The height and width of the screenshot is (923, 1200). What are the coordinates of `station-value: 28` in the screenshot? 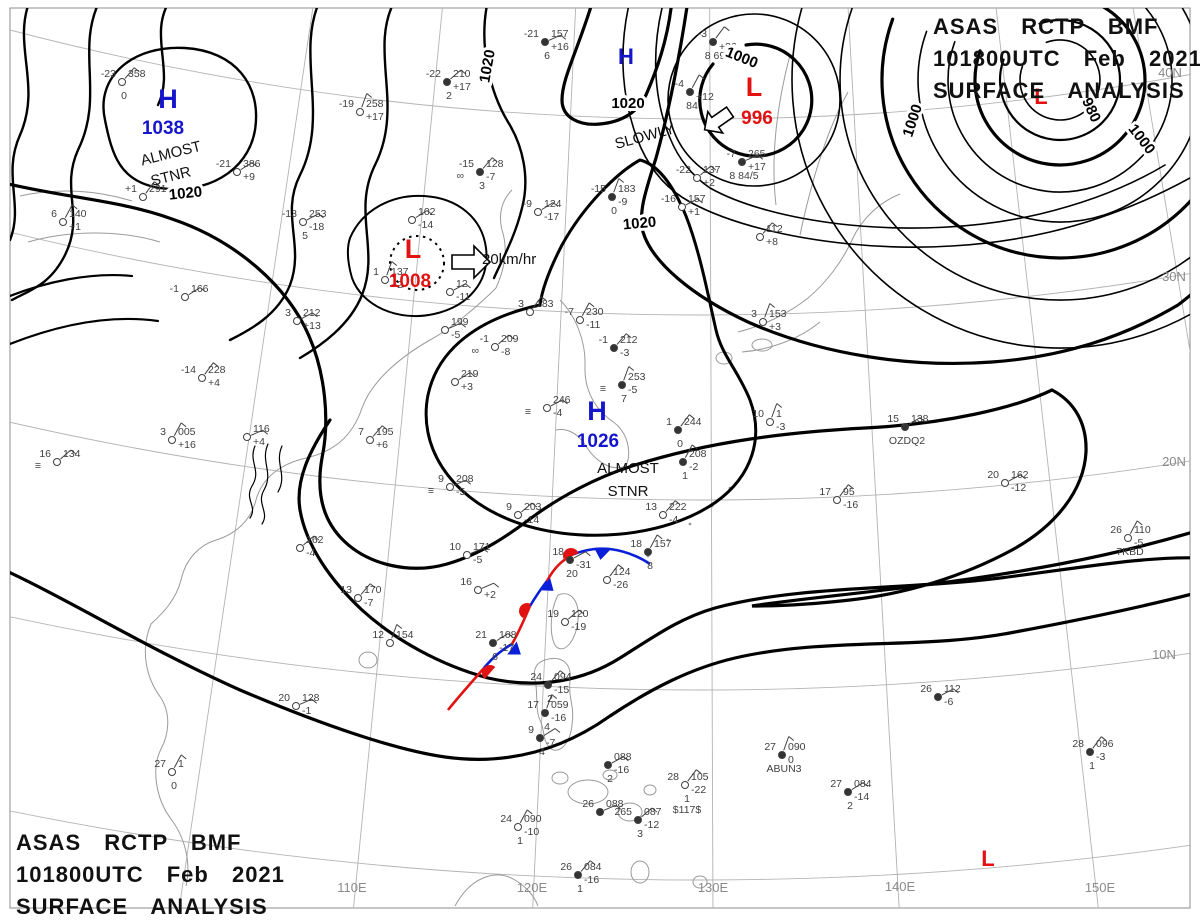 It's located at (673, 777).